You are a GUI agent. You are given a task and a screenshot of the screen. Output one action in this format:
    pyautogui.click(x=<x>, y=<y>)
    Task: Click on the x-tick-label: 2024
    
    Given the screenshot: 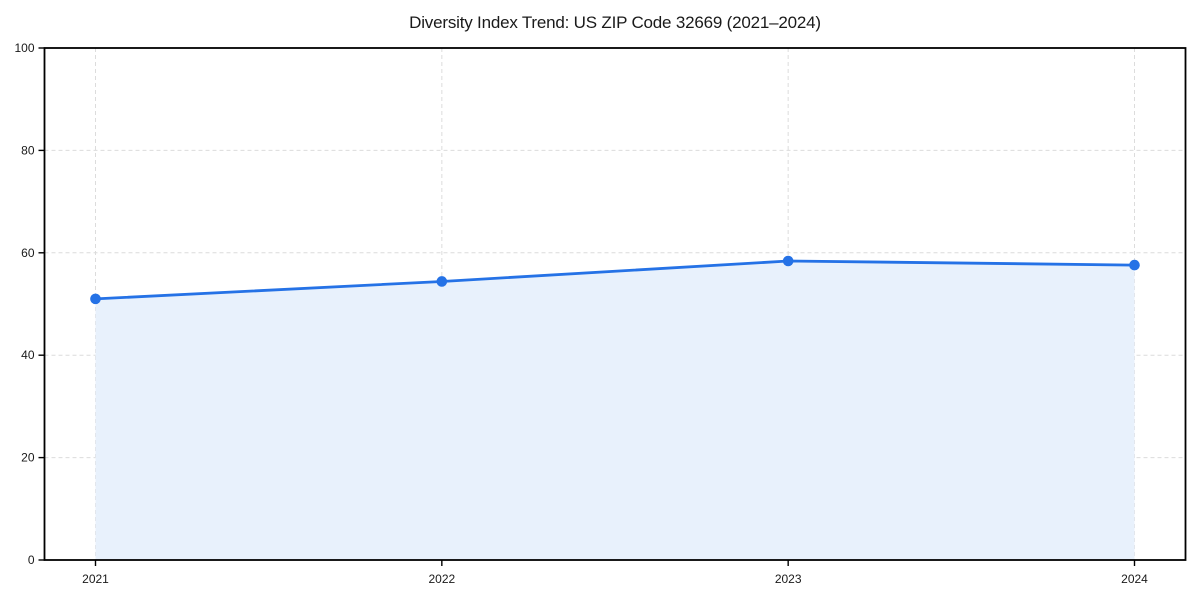 What is the action you would take?
    pyautogui.click(x=1134, y=579)
    